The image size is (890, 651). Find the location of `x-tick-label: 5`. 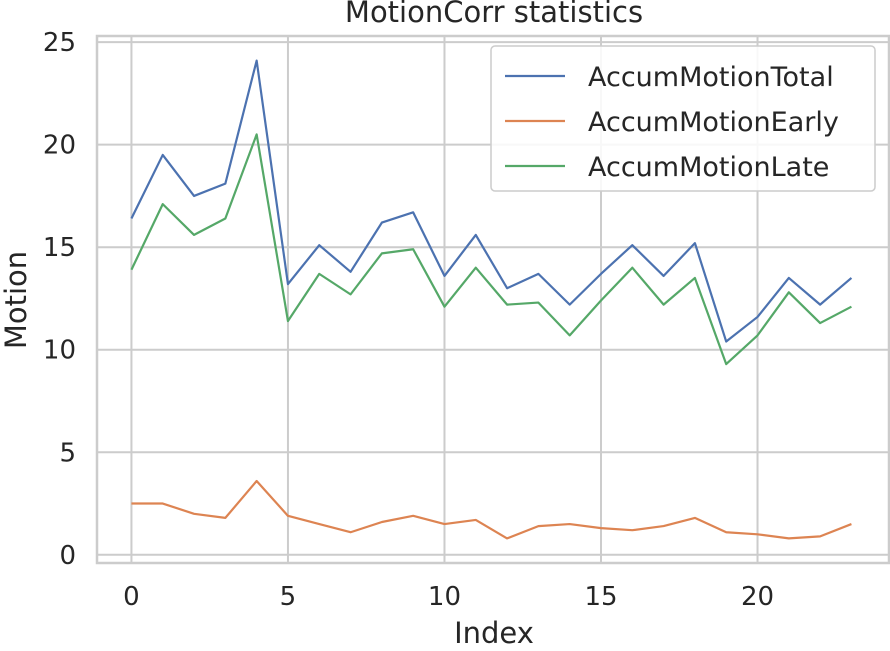

x-tick-label: 5 is located at coordinates (288, 597).